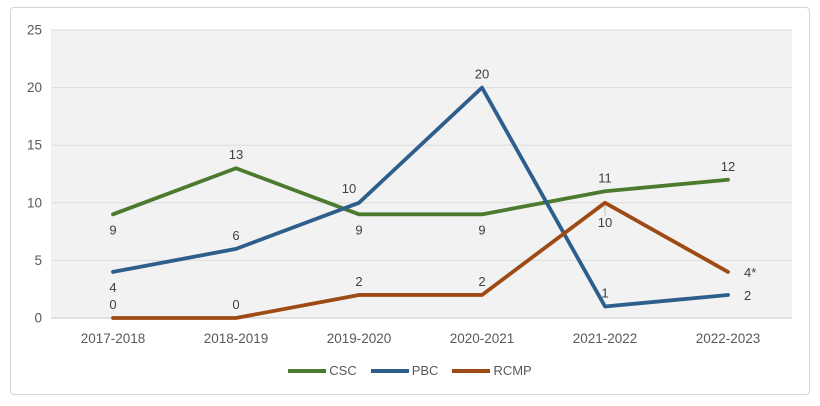 The height and width of the screenshot is (406, 820). I want to click on y-tick-label: 5, so click(38, 260).